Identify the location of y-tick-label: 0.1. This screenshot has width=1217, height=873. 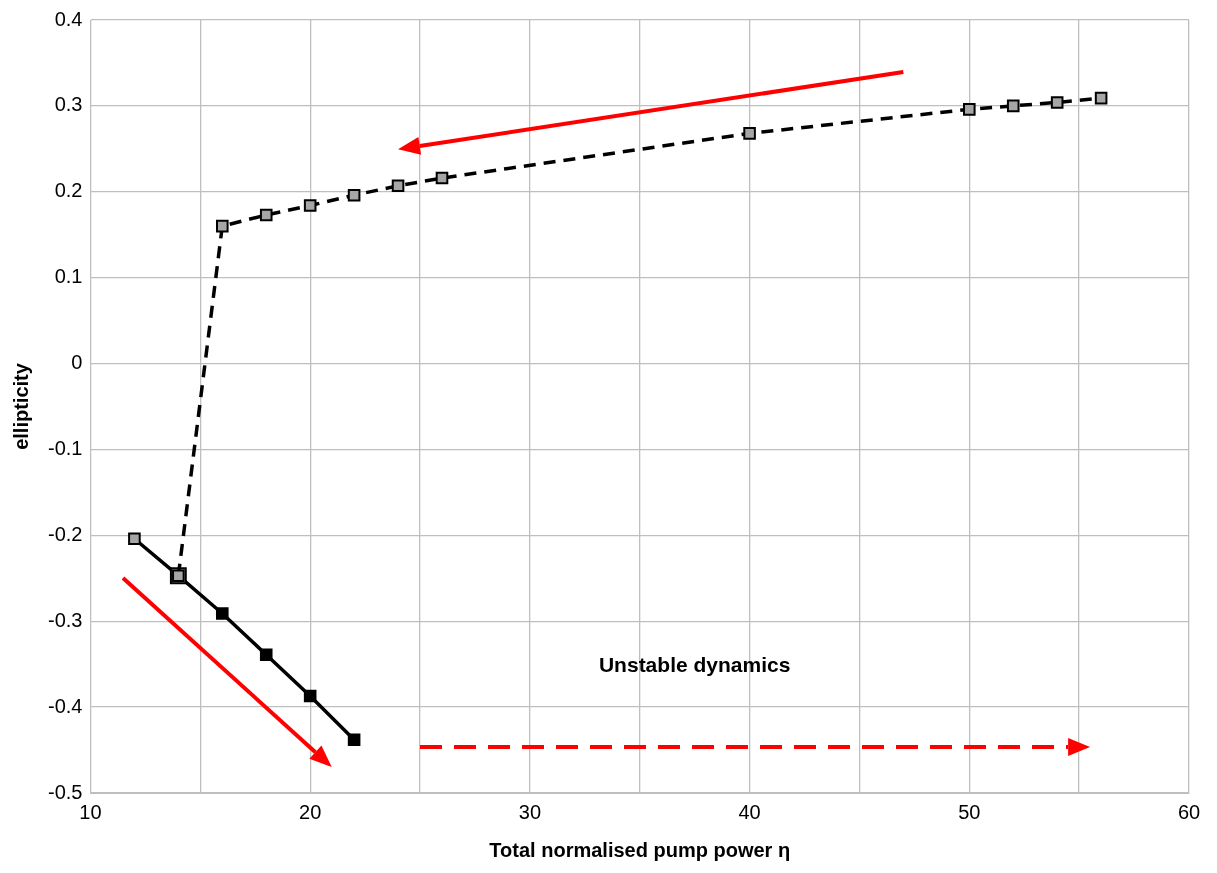
(68, 276).